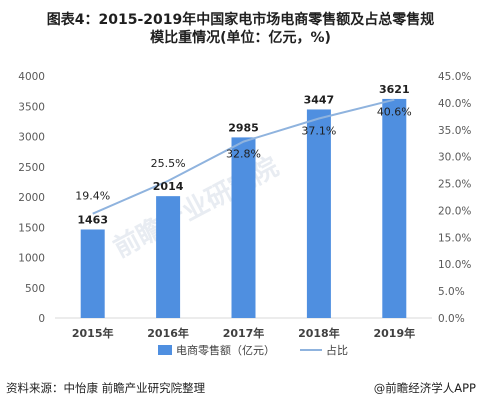 This screenshot has width=481, height=408. I want to click on bar-value-label: 1463, so click(92, 219).